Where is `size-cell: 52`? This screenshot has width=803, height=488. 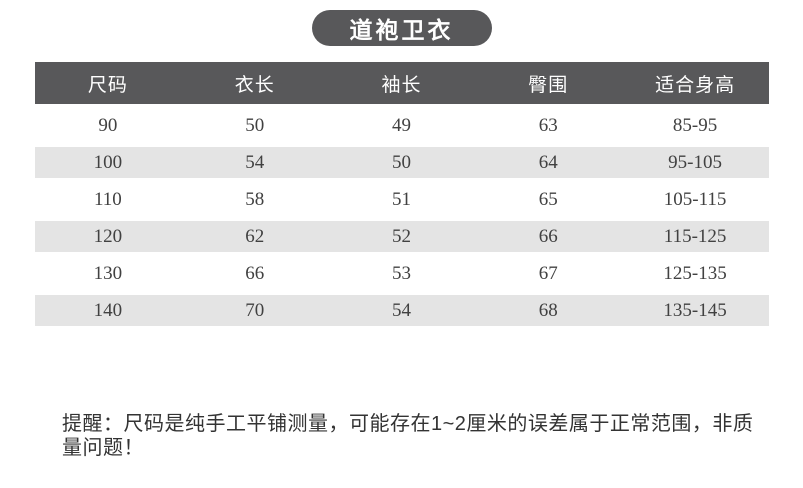
size-cell: 52 is located at coordinates (401, 236).